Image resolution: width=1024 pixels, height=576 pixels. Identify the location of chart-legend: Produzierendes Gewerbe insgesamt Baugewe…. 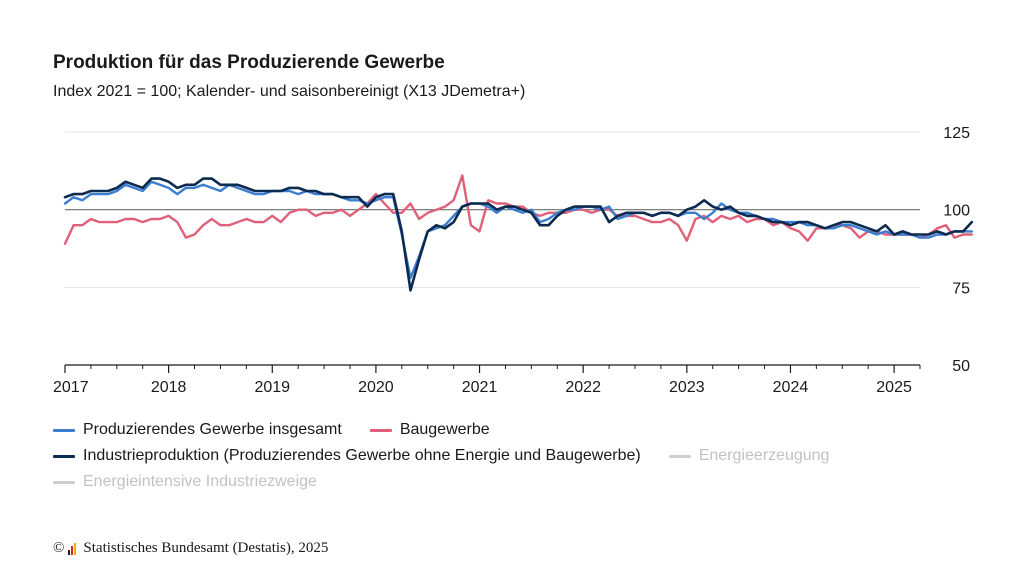
(513, 456).